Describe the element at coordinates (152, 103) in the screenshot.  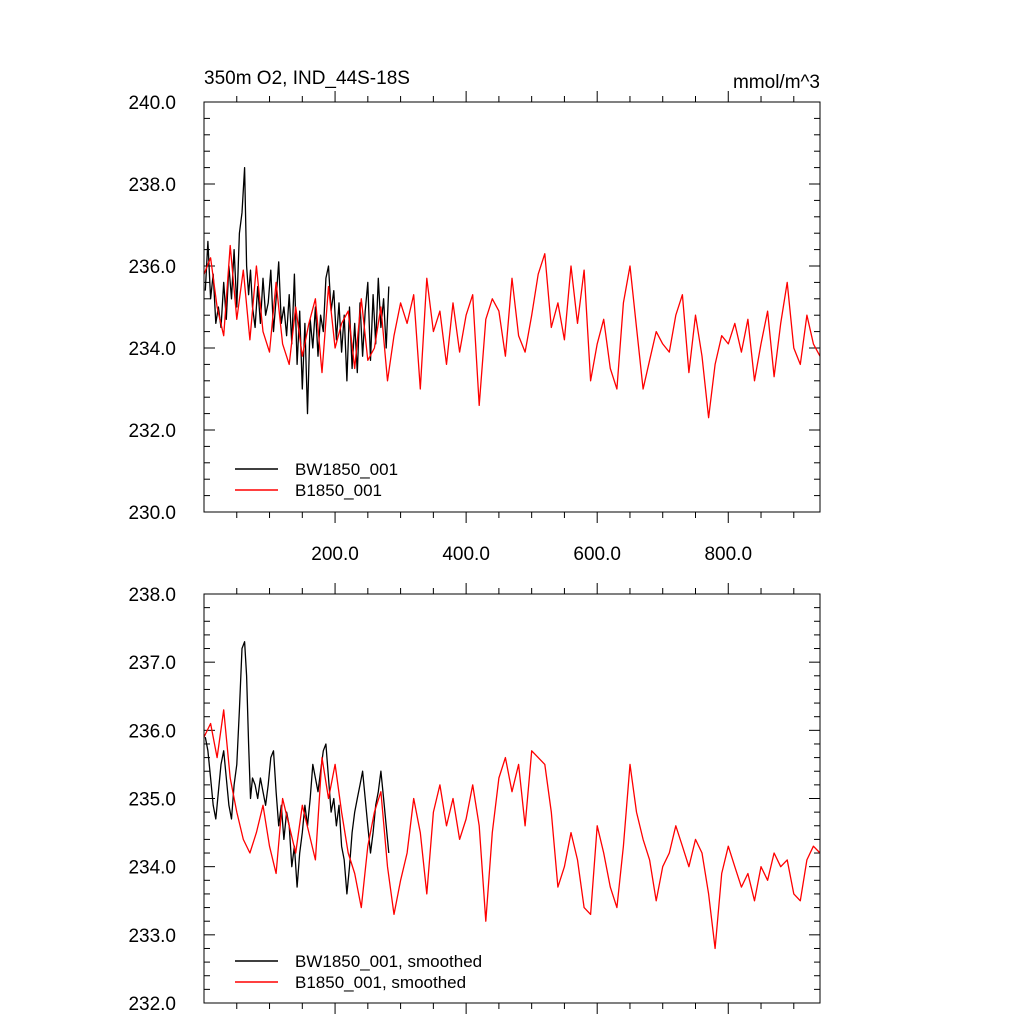
I see `y-tick-label: 240.0` at that location.